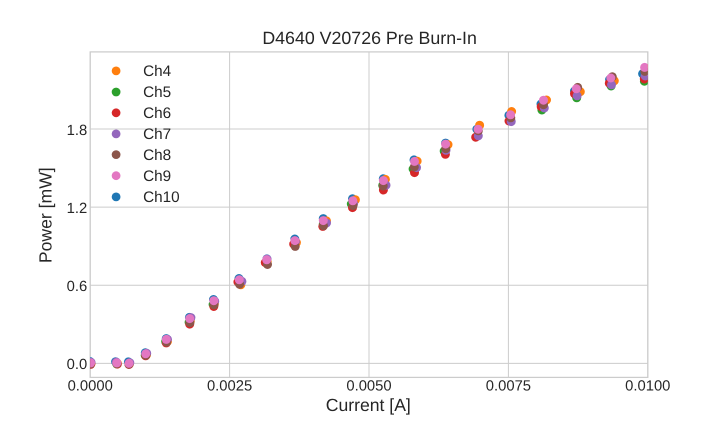 The height and width of the screenshot is (432, 720). I want to click on svg-text: 0.6, so click(77, 287).